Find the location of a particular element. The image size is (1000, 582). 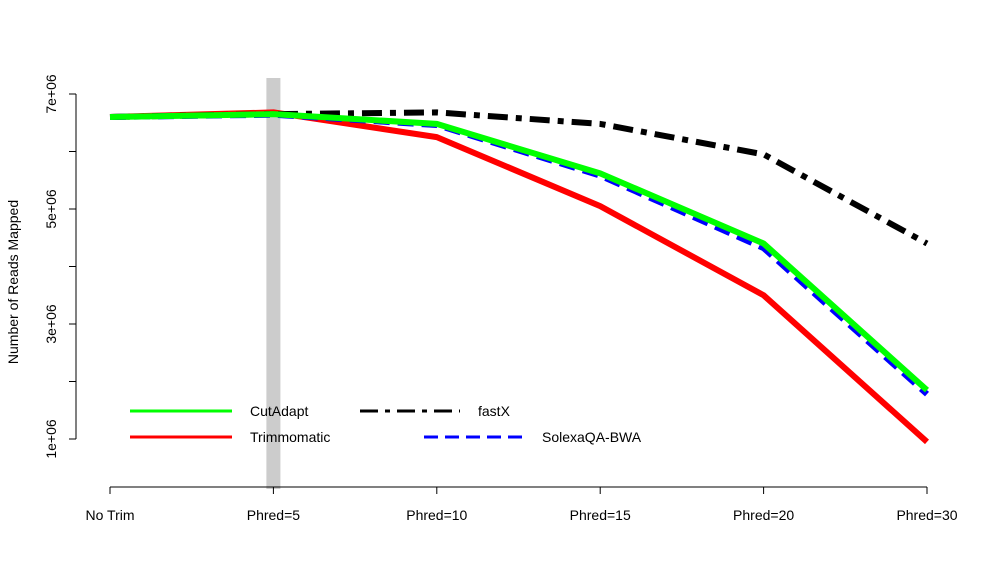

x-tick-label: Phred=30 is located at coordinates (926, 515).